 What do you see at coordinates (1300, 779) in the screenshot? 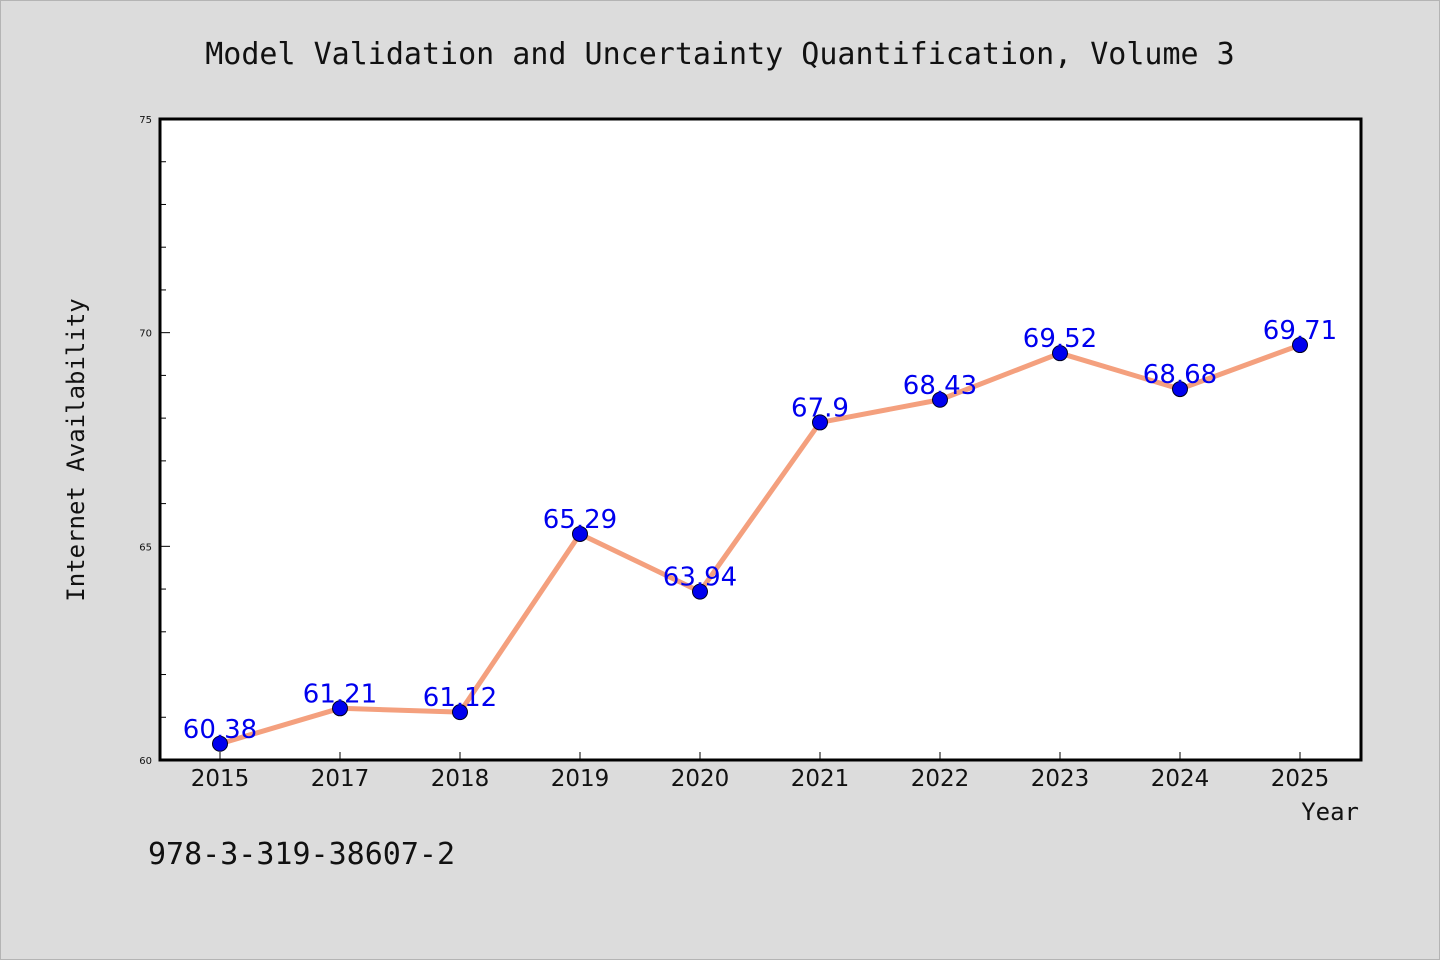
I see `x-tick-label: 2025` at bounding box center [1300, 779].